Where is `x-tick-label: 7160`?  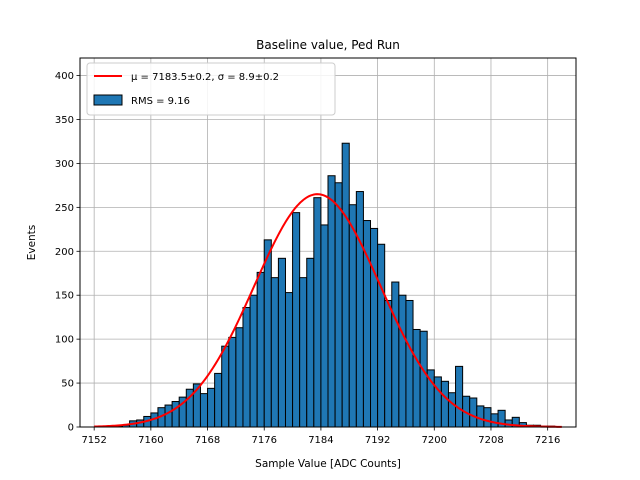
x-tick-label: 7160 is located at coordinates (150, 440).